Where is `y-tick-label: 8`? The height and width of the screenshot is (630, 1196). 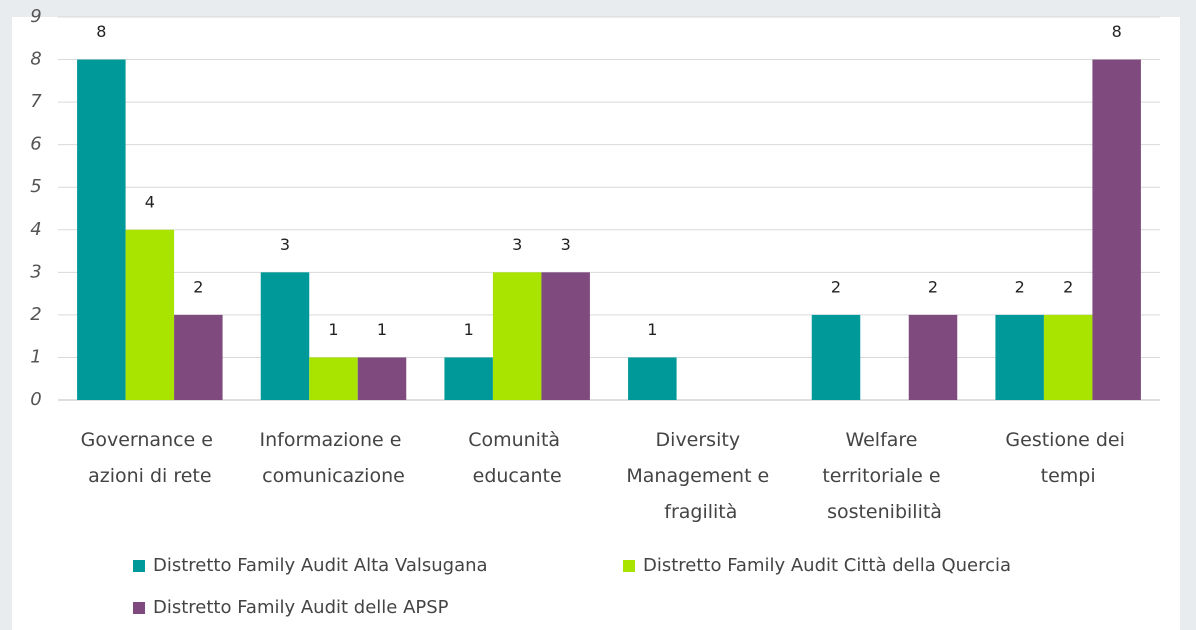
y-tick-label: 8 is located at coordinates (35, 59).